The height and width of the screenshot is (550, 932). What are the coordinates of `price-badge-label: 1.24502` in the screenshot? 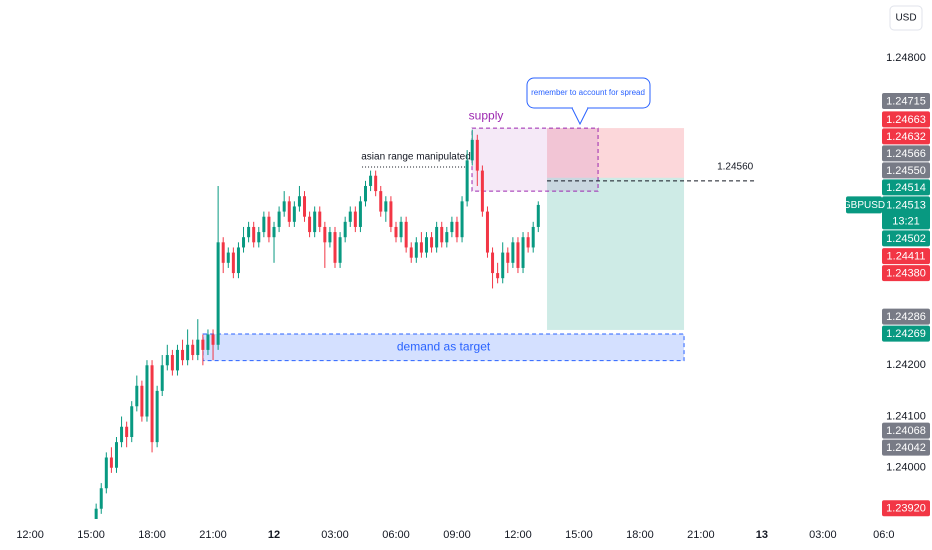 It's located at (906, 239).